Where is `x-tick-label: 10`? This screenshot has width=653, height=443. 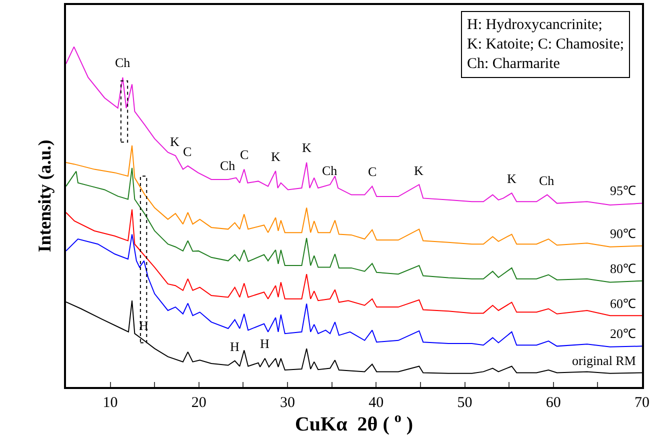 x-tick-label: 10 is located at coordinates (110, 403).